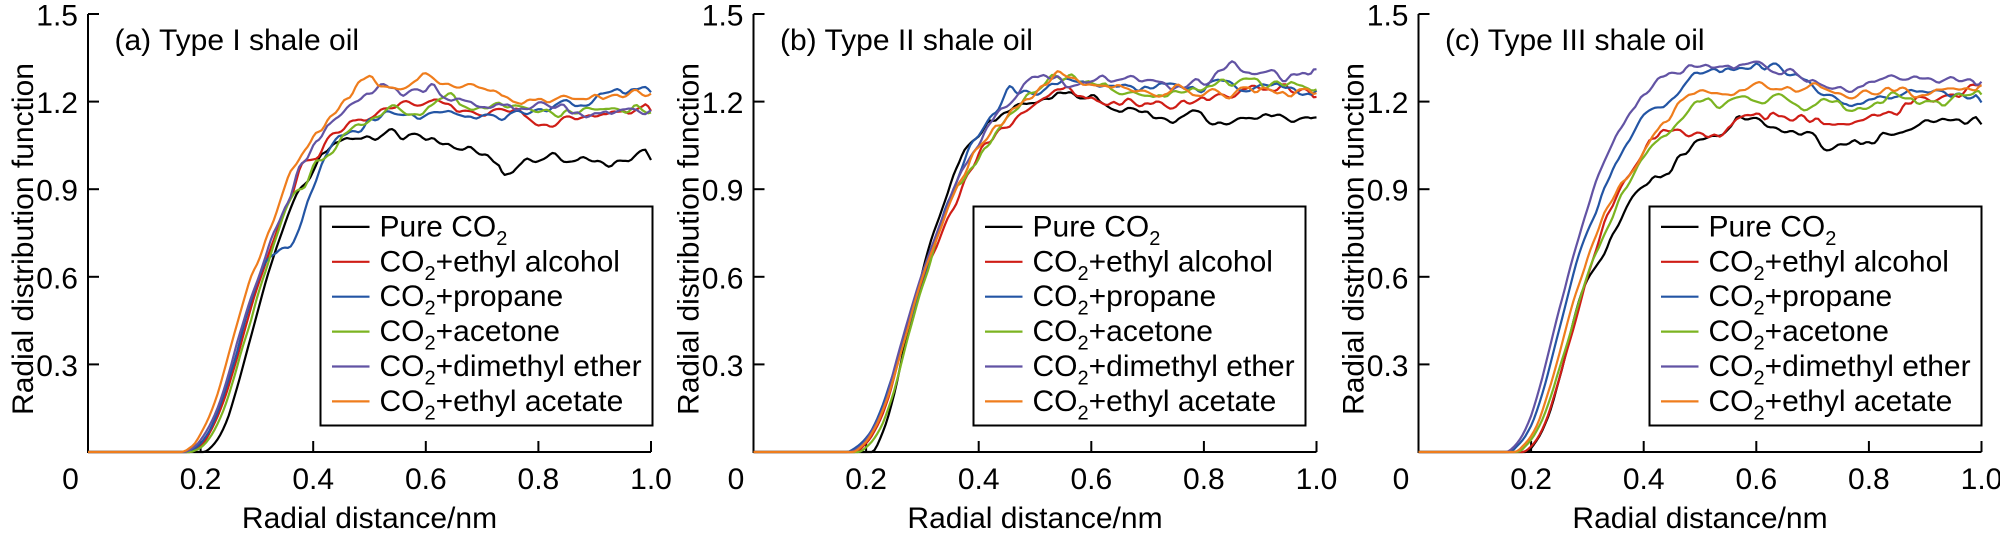 The height and width of the screenshot is (544, 2000). Describe the element at coordinates (57, 103) in the screenshot. I see `panel-a-ytick-label-1.2: 1.2` at that location.